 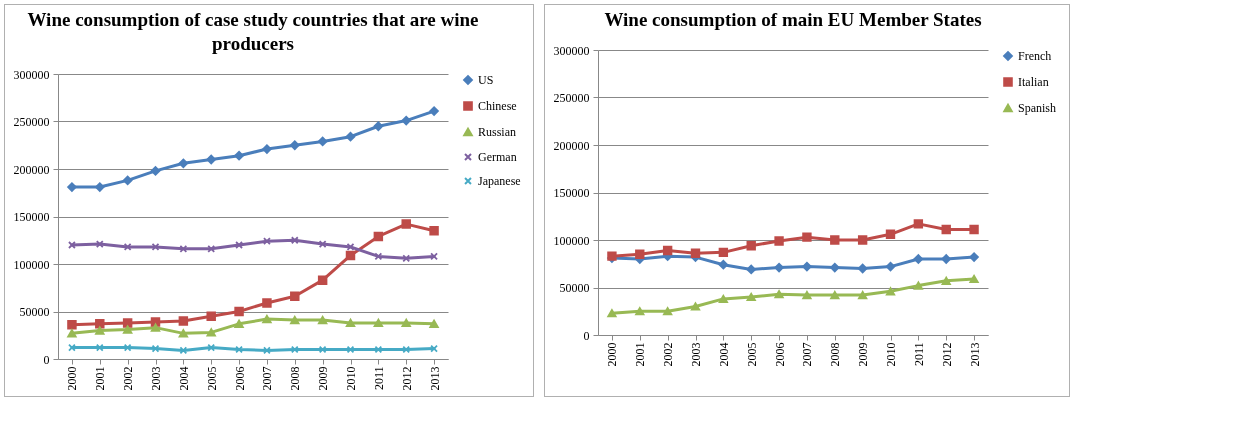 What do you see at coordinates (723, 354) in the screenshot?
I see `x-tick-label: 2004` at bounding box center [723, 354].